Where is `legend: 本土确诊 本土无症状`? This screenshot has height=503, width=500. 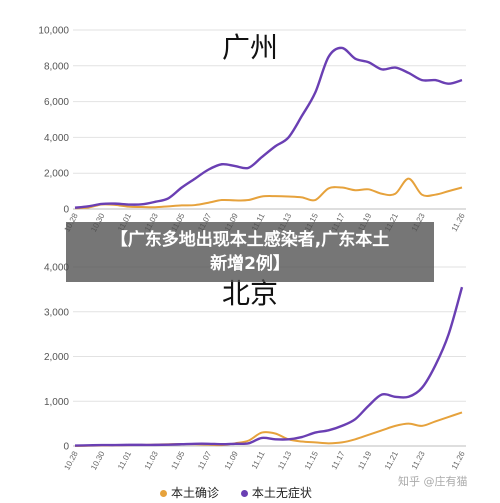
legend: 本土确诊 本土无症状 is located at coordinates (245, 492).